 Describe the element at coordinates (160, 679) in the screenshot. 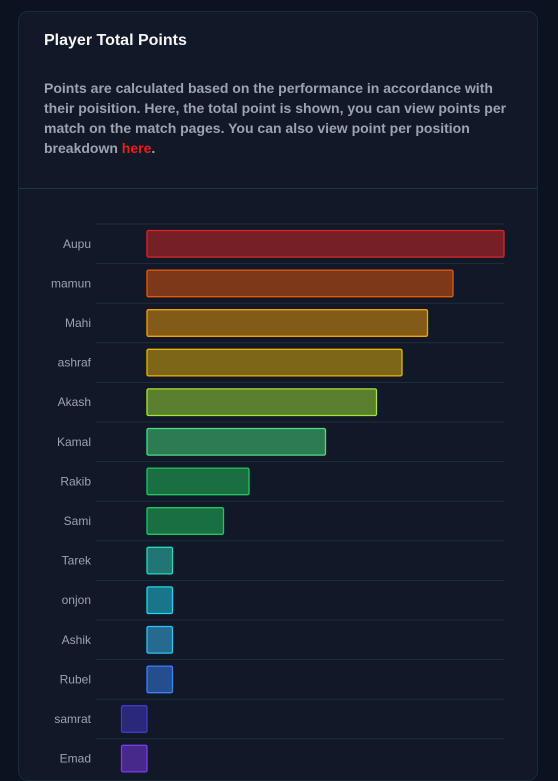

I see `bar-rubel` at that location.